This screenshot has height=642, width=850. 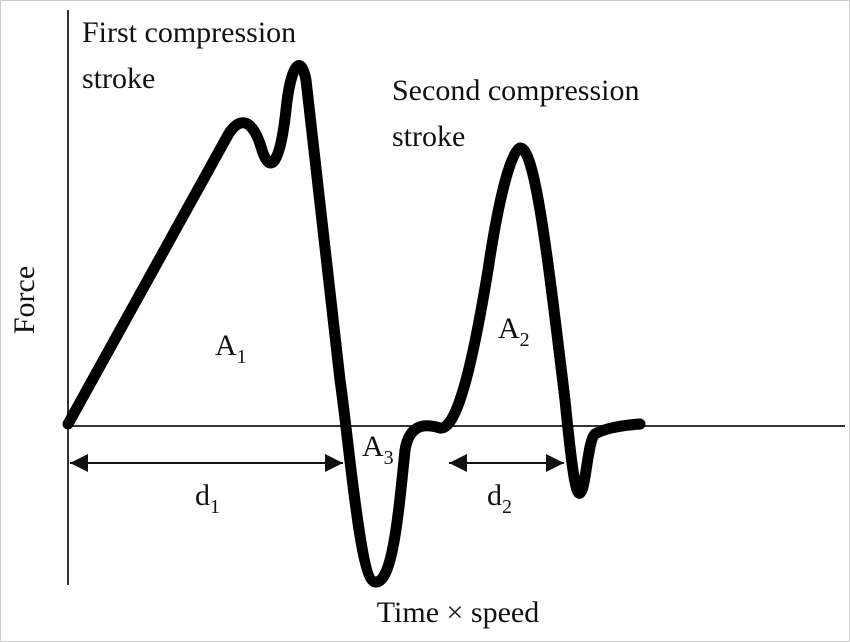 What do you see at coordinates (118, 78) in the screenshot?
I see `first-stroke-label: stroke` at bounding box center [118, 78].